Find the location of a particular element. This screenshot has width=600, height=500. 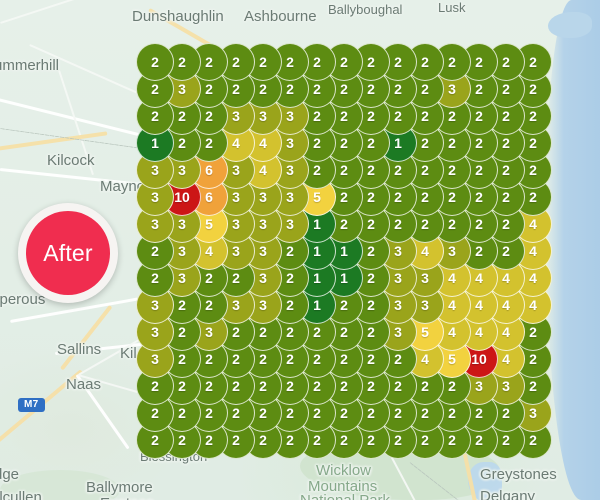

value-marker: 2 is located at coordinates (155, 62).